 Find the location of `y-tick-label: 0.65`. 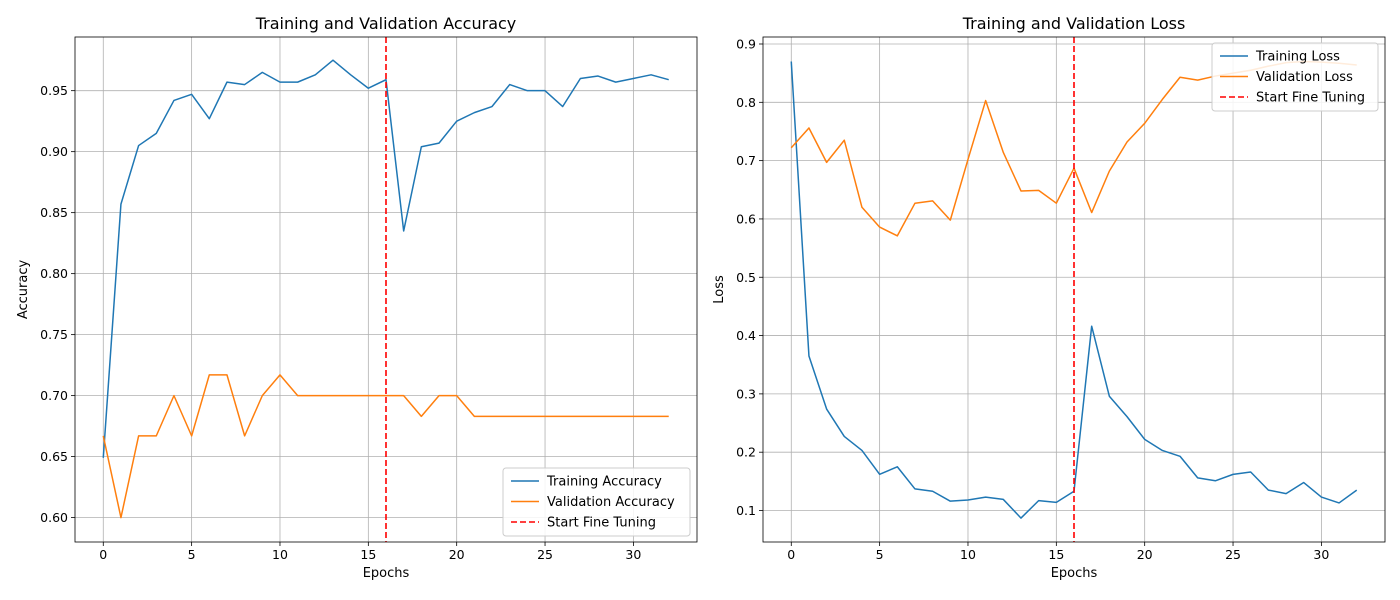

y-tick-label: 0.65 is located at coordinates (54, 456).